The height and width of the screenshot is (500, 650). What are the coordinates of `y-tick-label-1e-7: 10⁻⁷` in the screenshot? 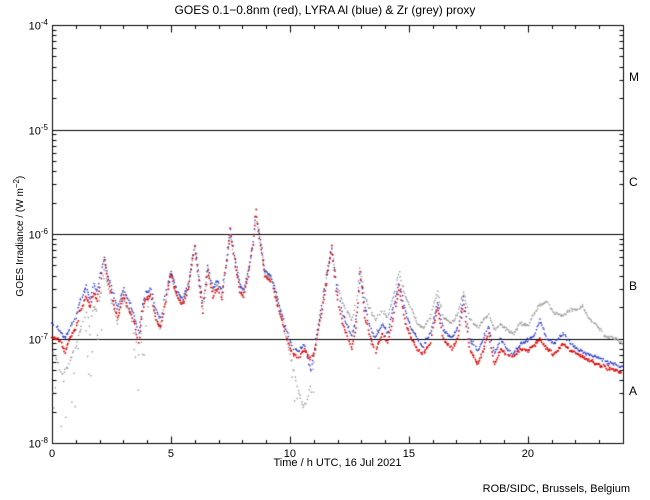 It's located at (38, 339).